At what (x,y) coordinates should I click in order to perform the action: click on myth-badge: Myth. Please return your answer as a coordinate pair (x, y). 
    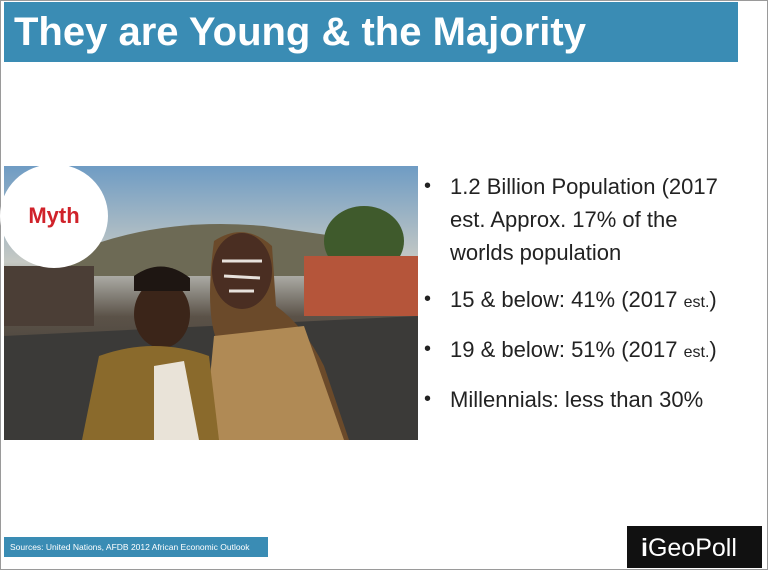
    Looking at the image, I should click on (54, 216).